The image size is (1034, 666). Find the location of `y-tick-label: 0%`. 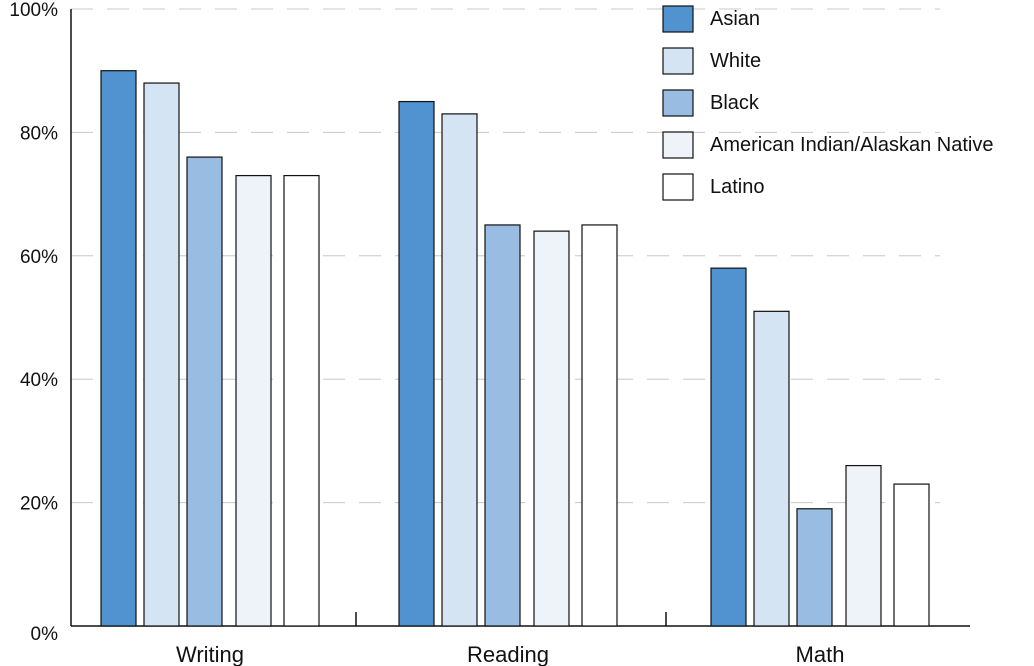

y-tick-label: 0% is located at coordinates (45, 634).